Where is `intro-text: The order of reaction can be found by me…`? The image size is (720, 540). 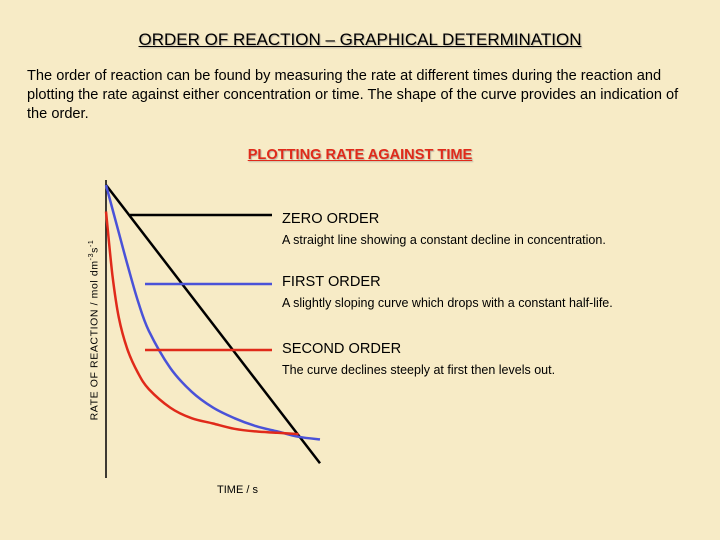
intro-text: The order of reaction can be found by me… is located at coordinates (353, 95).